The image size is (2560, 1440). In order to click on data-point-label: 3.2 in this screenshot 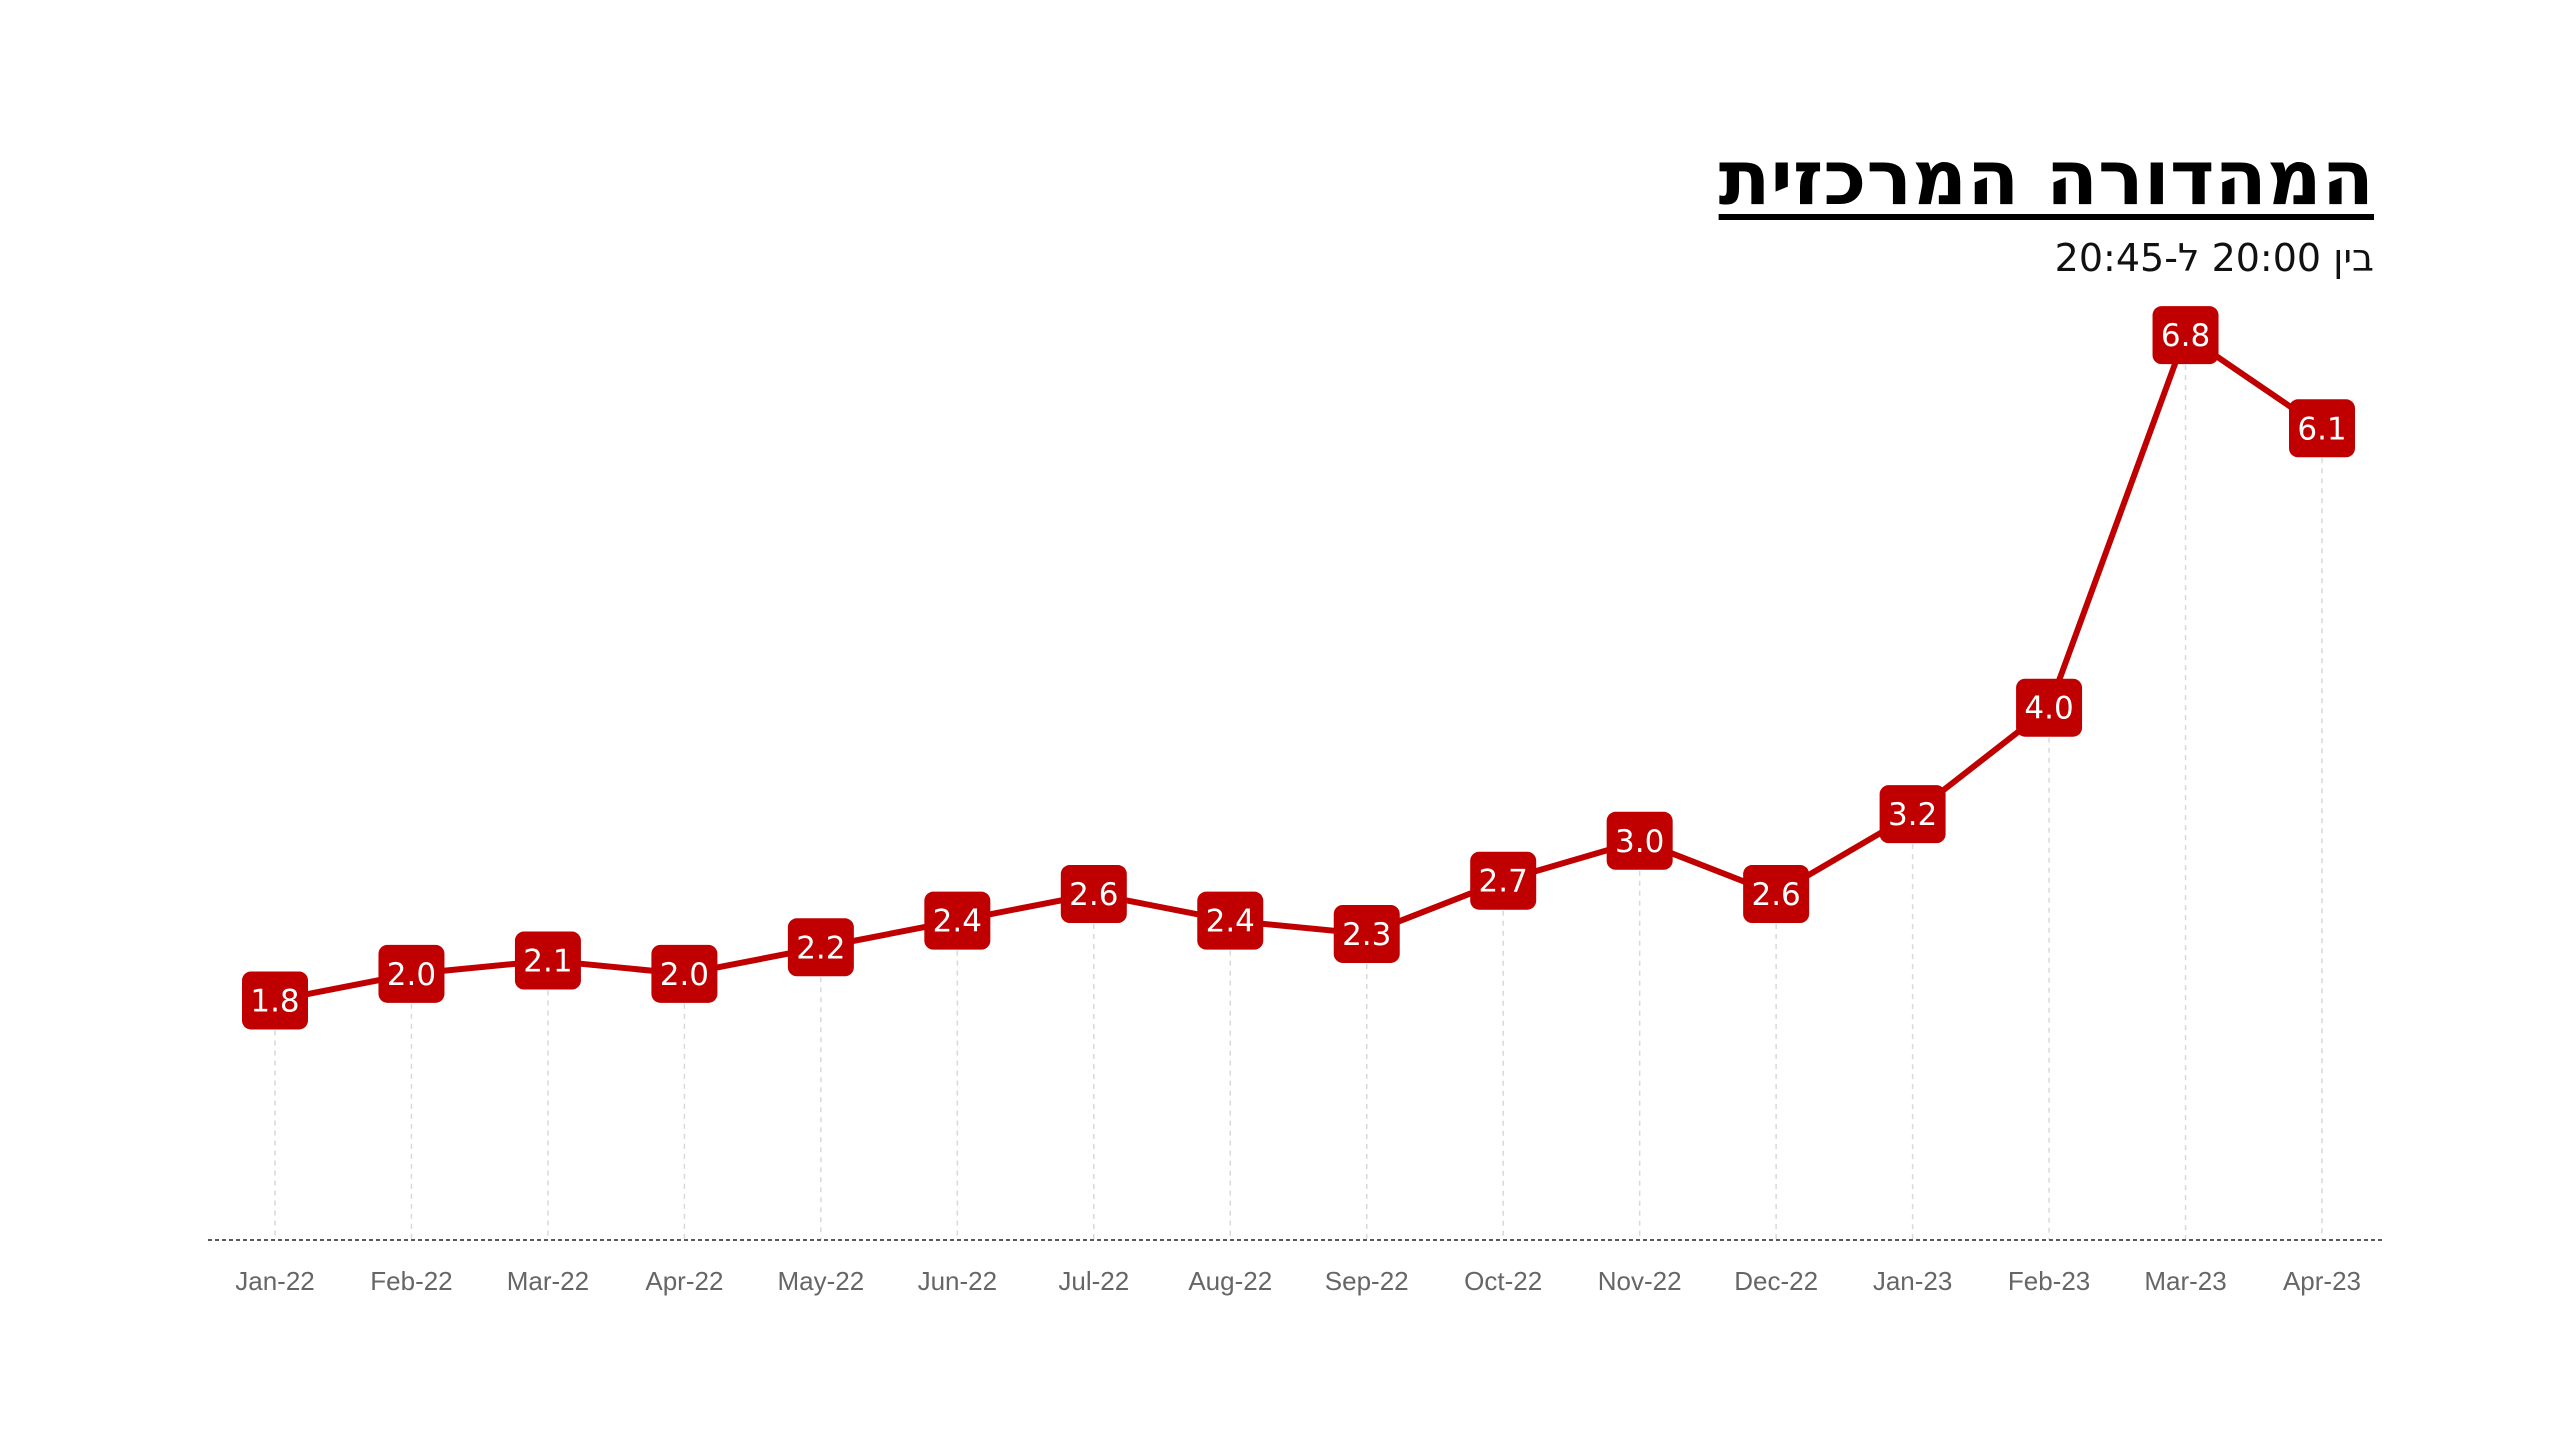, I will do `click(1912, 815)`.